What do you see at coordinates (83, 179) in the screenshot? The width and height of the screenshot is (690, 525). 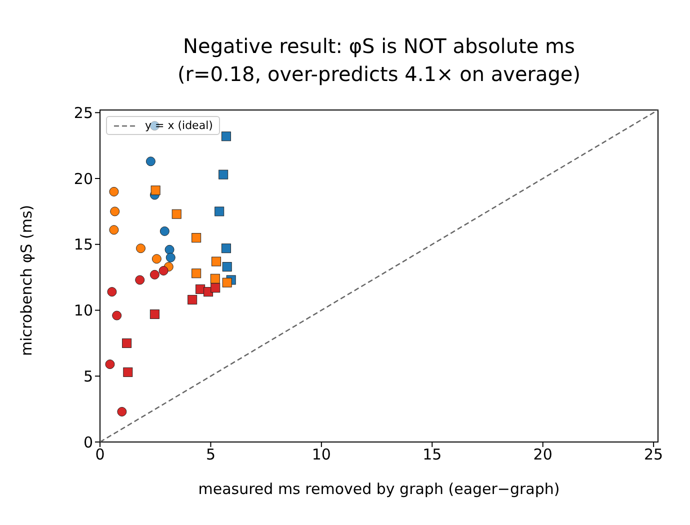 I see `y-tick-label: 20` at bounding box center [83, 179].